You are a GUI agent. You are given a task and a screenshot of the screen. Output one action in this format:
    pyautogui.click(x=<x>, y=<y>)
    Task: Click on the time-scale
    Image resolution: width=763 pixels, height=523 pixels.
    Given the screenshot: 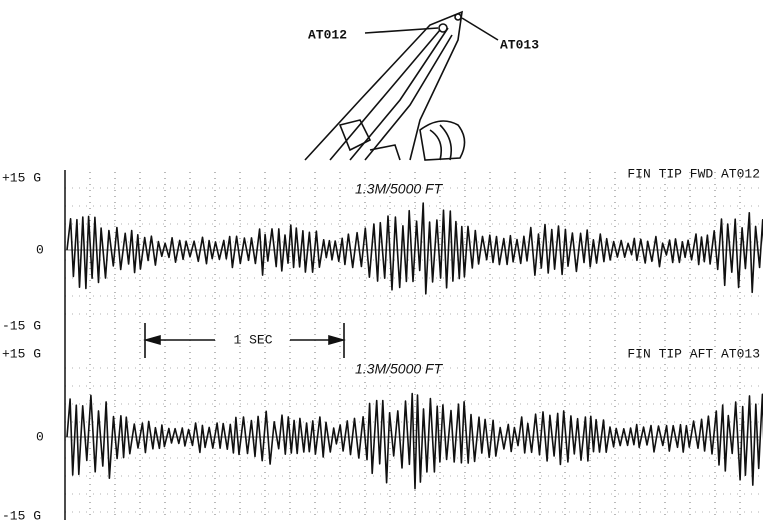 What is the action you would take?
    pyautogui.click(x=244, y=340)
    